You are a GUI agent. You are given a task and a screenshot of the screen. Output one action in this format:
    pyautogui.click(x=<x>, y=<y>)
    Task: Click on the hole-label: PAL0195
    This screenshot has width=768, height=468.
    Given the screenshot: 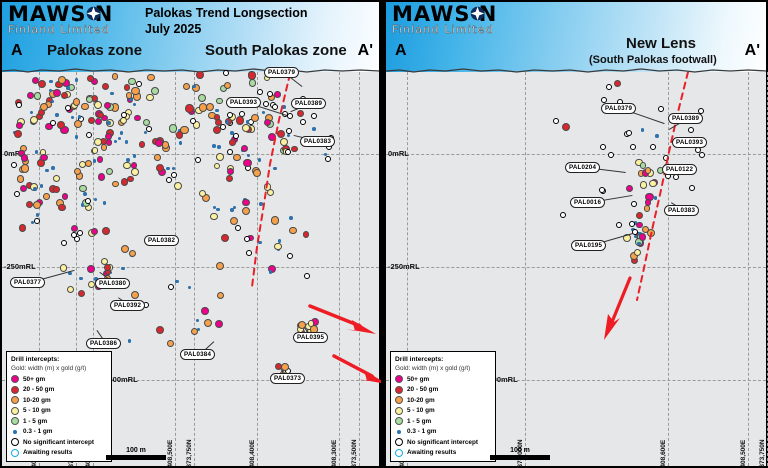 What is the action you would take?
    pyautogui.click(x=589, y=245)
    